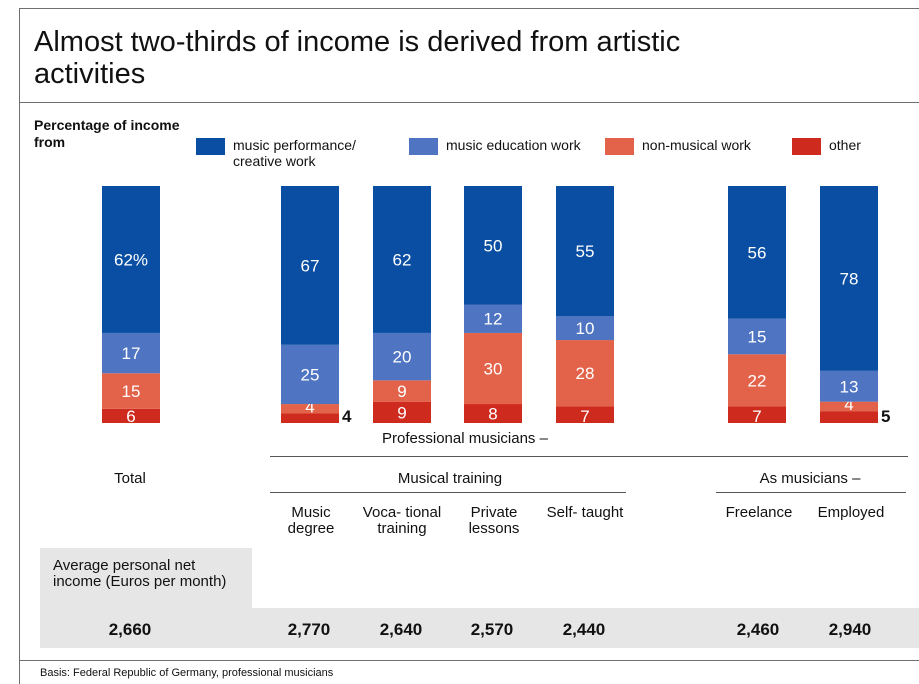  I want to click on label-total-music-education-work: 17, so click(131, 353).